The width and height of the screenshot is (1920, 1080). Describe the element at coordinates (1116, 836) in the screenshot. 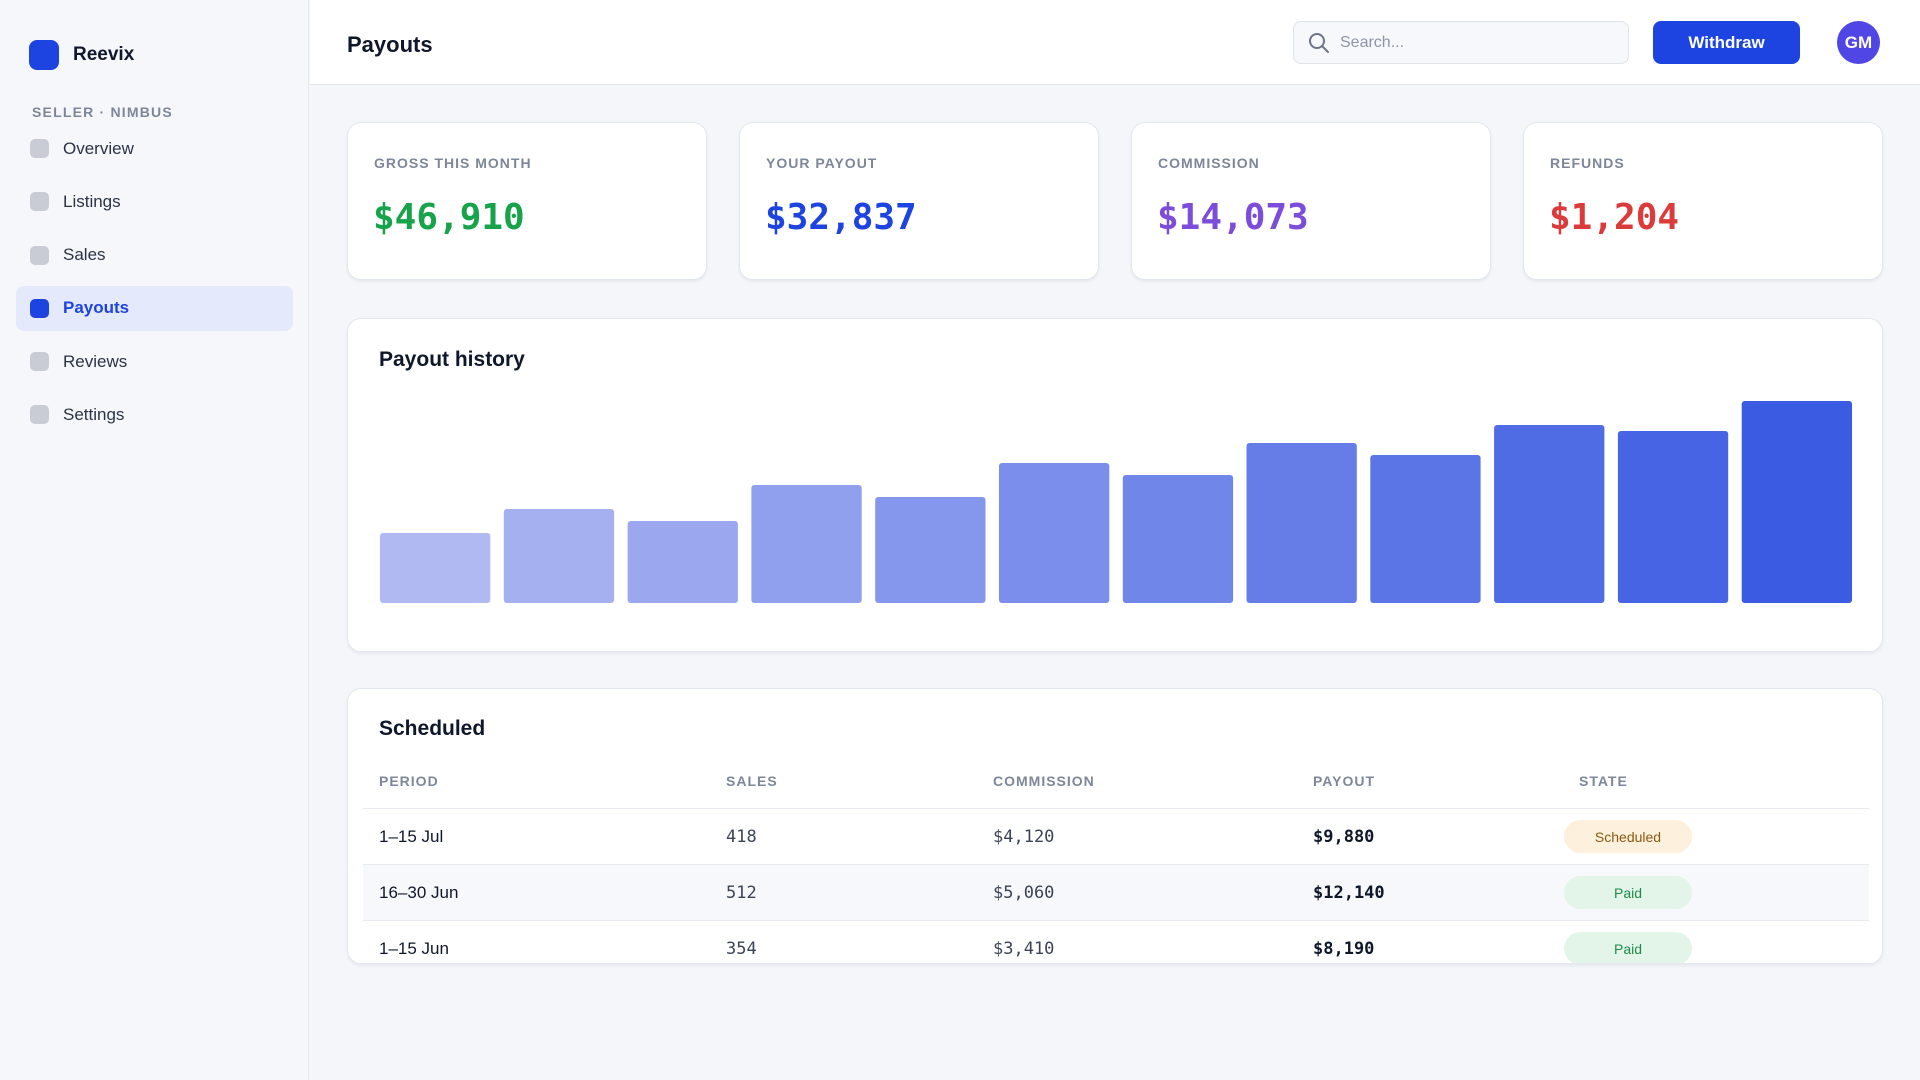

I see `table-row: 1–15 Jul 418 $4,120 $9,880 Scheduled` at that location.